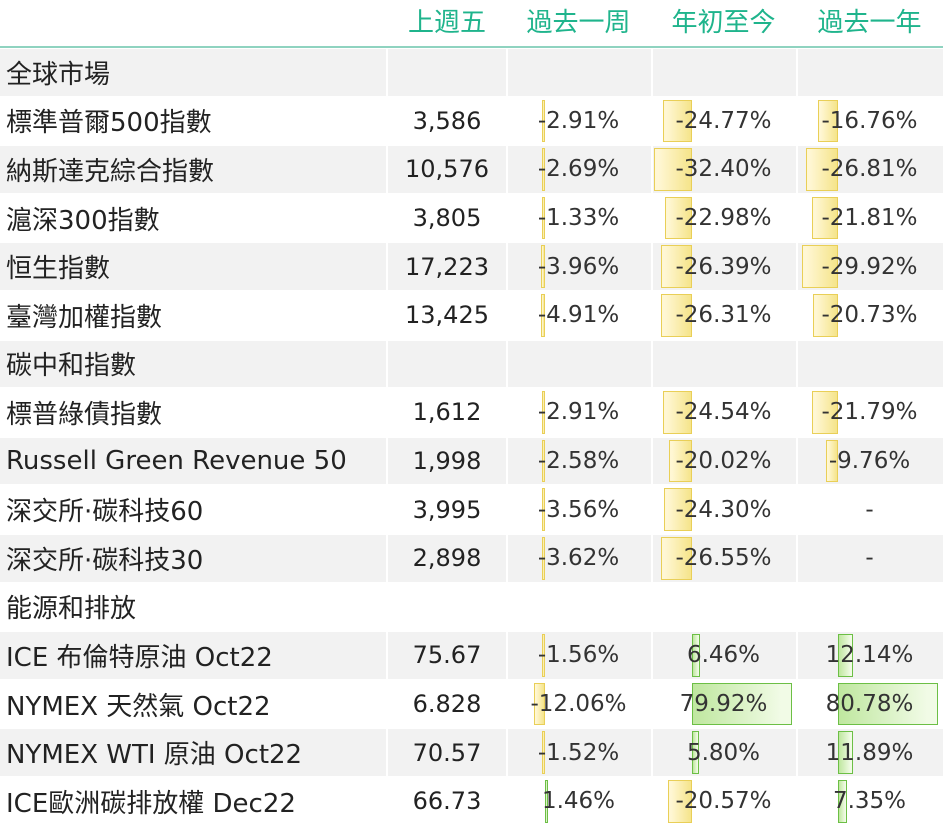 This screenshot has height=828, width=943. Describe the element at coordinates (723, 23) in the screenshot. I see `col-header-ytd: 年初至今` at that location.